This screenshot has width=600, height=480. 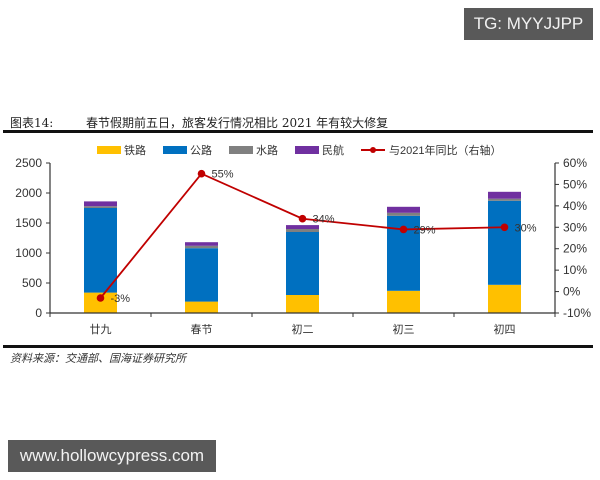 What do you see at coordinates (445, 150) in the screenshot?
I see `svg-text: 与2021年同比（右轴）` at bounding box center [445, 150].